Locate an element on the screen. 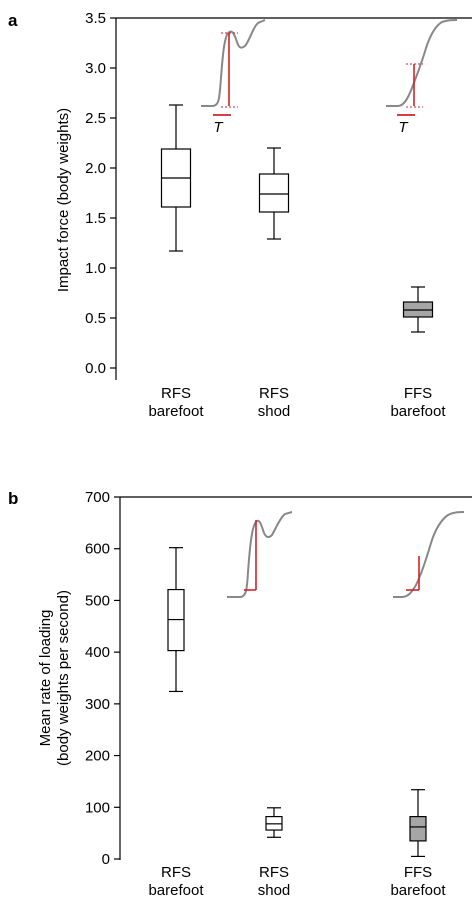 This screenshot has height=919, width=472. panel-b-x-label-3-line2: barefoot is located at coordinates (418, 890).